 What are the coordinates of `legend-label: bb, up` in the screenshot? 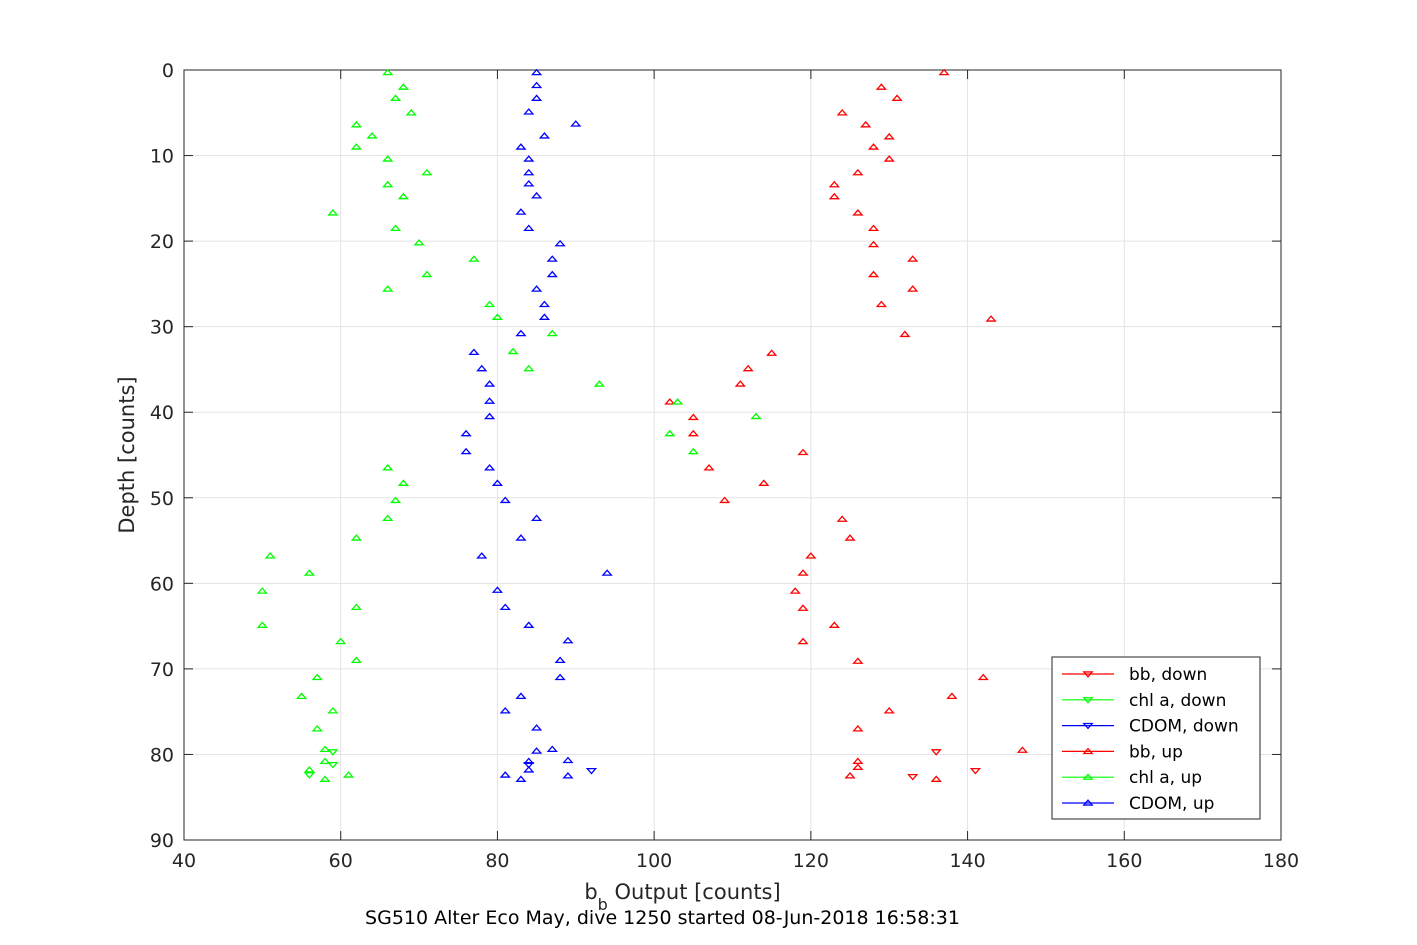 It's located at (1156, 752).